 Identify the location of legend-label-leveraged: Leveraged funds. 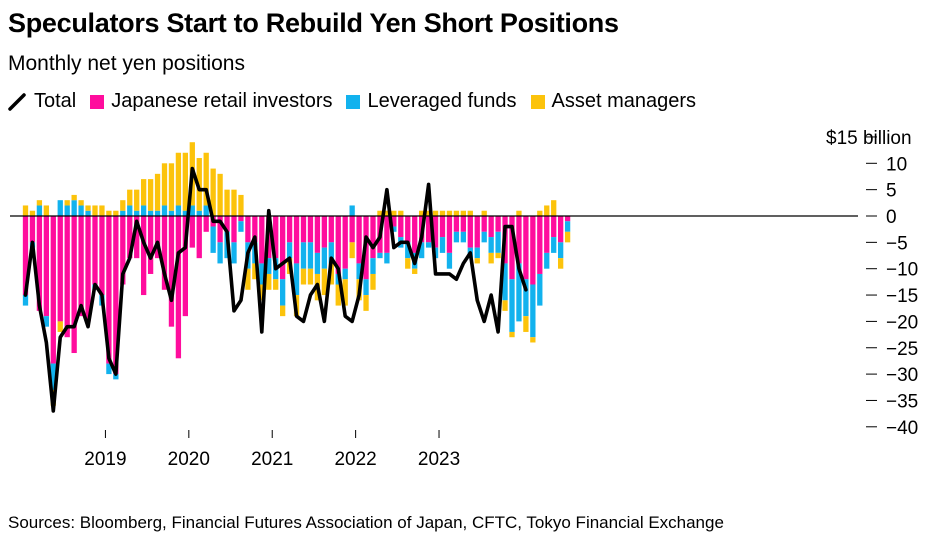
(442, 101).